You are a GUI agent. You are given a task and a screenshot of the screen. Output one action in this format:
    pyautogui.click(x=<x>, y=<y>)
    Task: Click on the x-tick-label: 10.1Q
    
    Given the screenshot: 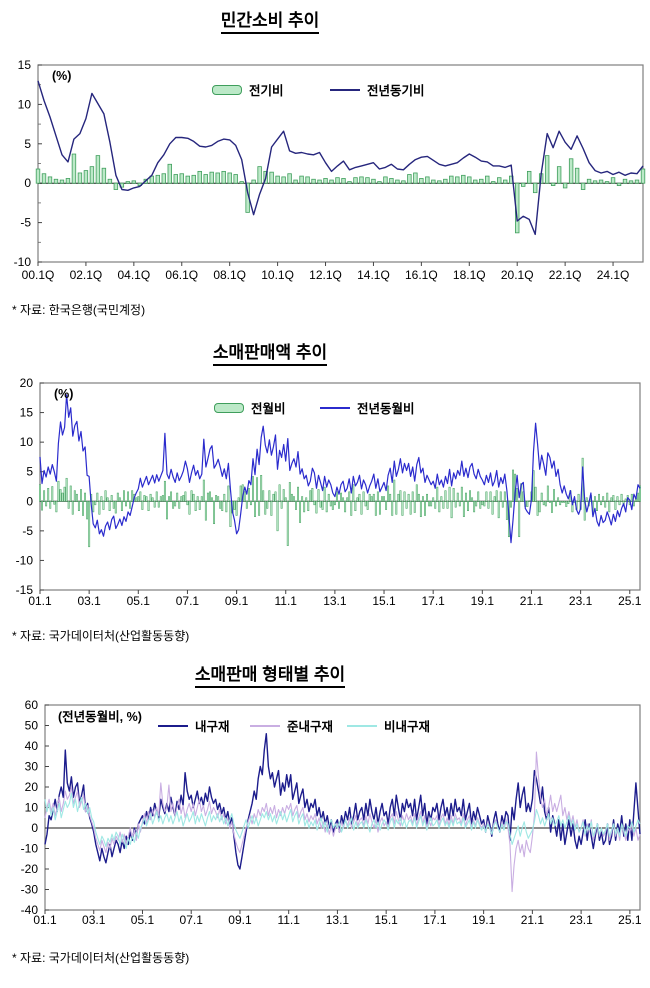 What is the action you would take?
    pyautogui.click(x=277, y=275)
    